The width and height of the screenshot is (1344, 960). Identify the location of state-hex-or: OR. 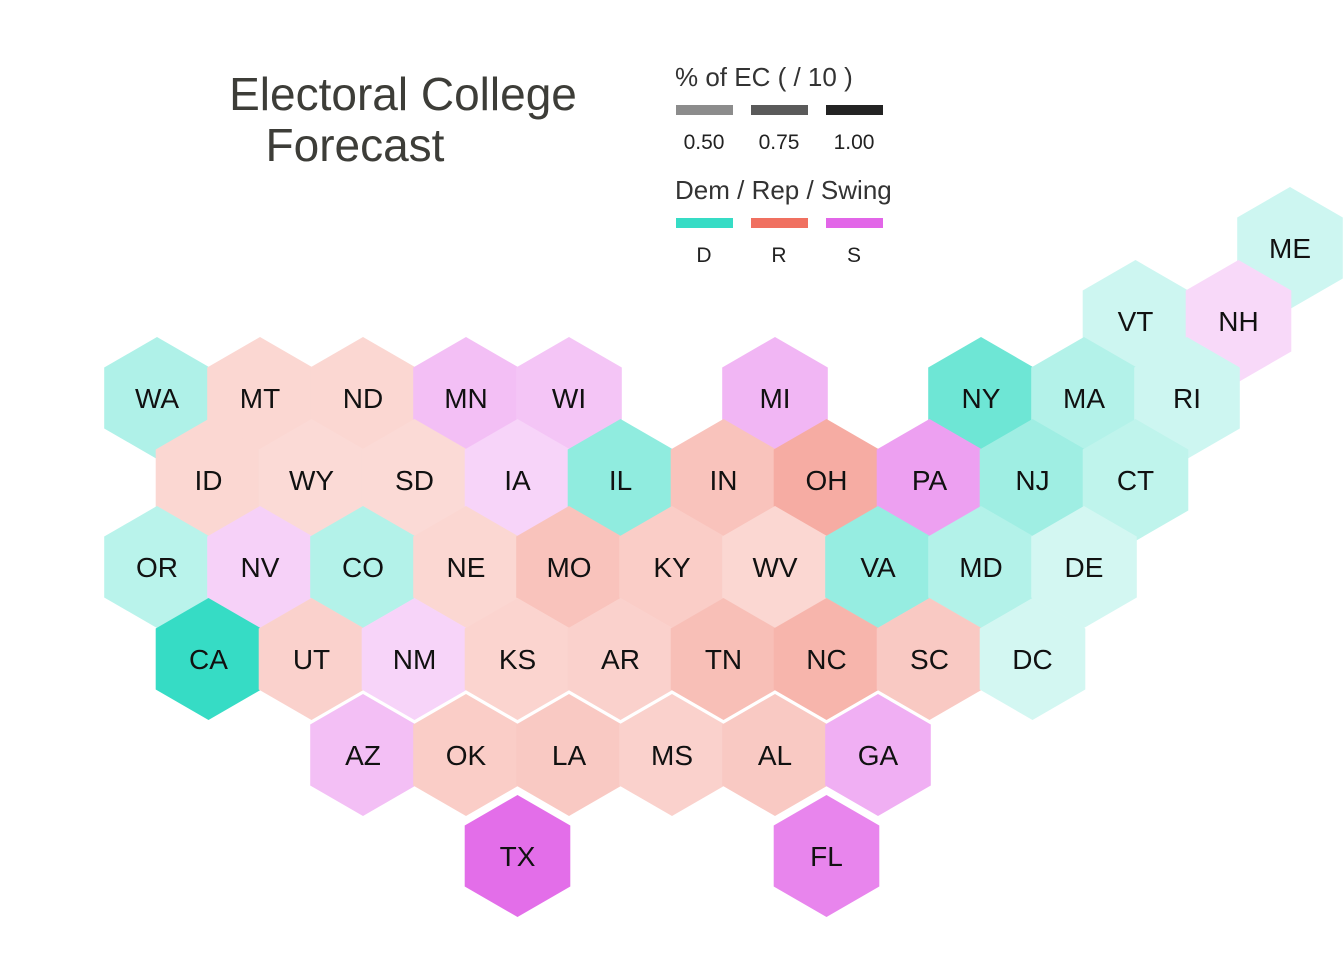
(157, 567).